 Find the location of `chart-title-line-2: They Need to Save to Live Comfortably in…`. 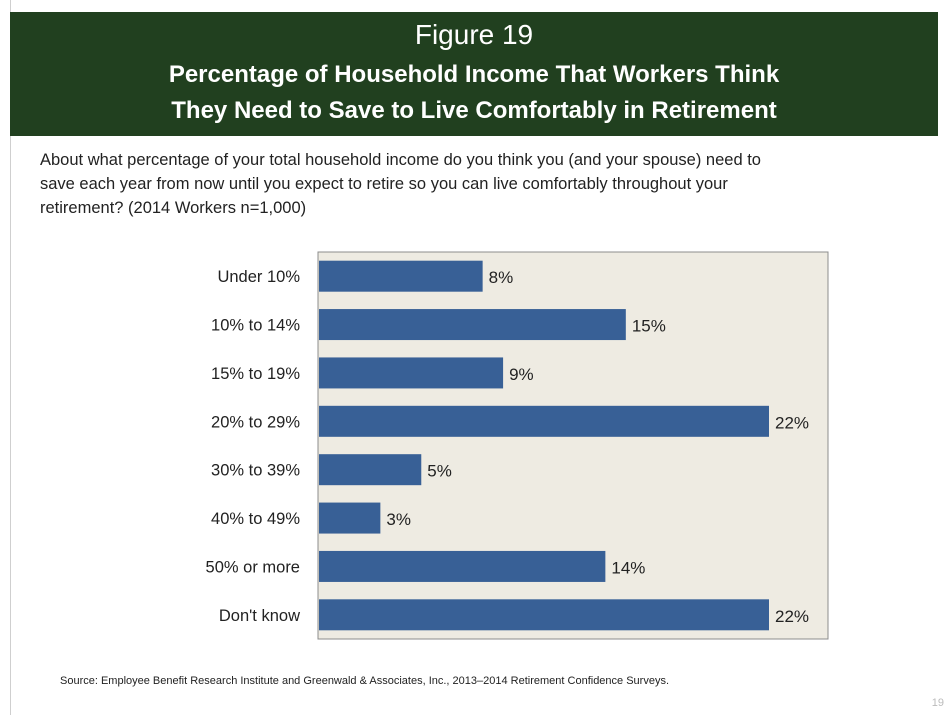

chart-title-line-2: They Need to Save to Live Comfortably in… is located at coordinates (474, 110).